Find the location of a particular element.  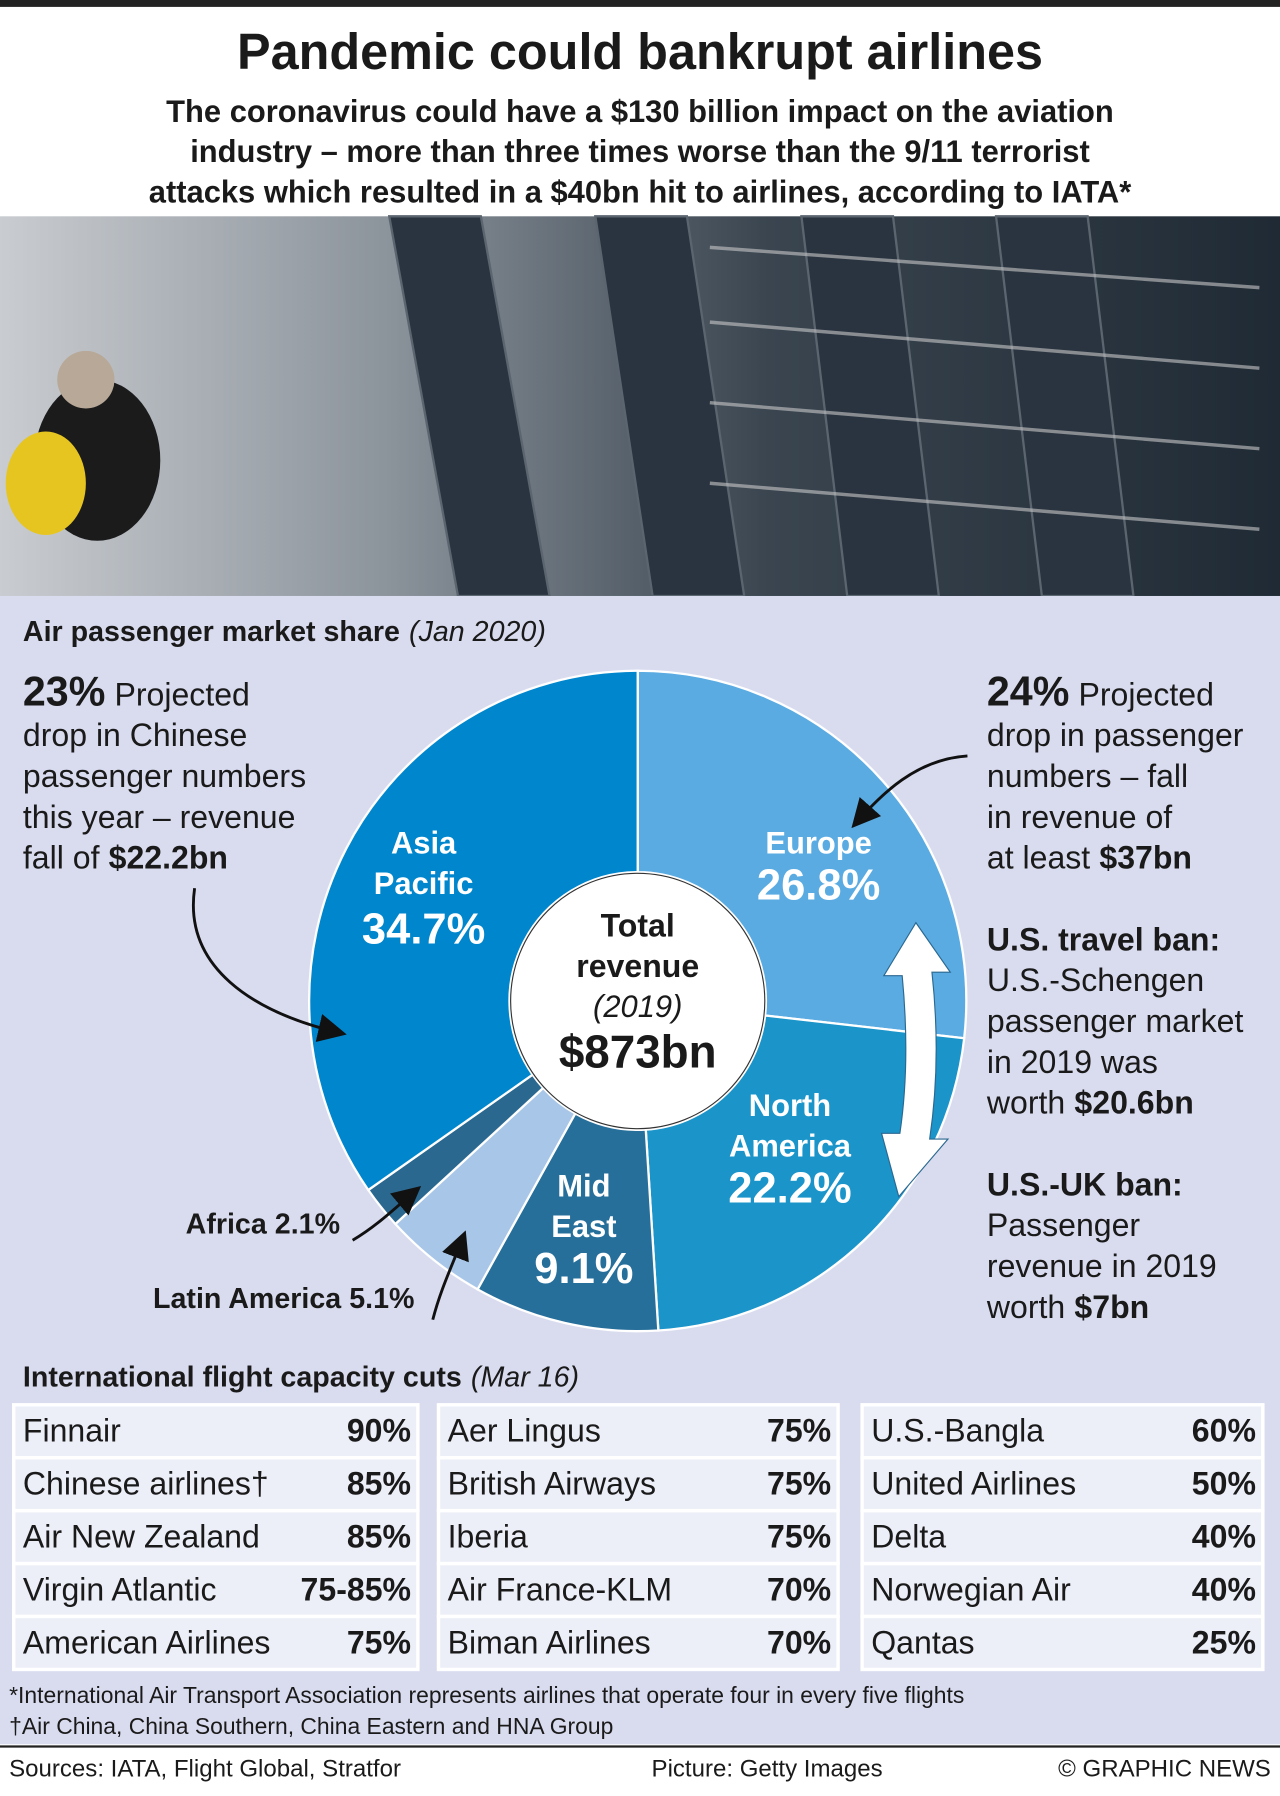

slice-value: 26.8% is located at coordinates (818, 886).